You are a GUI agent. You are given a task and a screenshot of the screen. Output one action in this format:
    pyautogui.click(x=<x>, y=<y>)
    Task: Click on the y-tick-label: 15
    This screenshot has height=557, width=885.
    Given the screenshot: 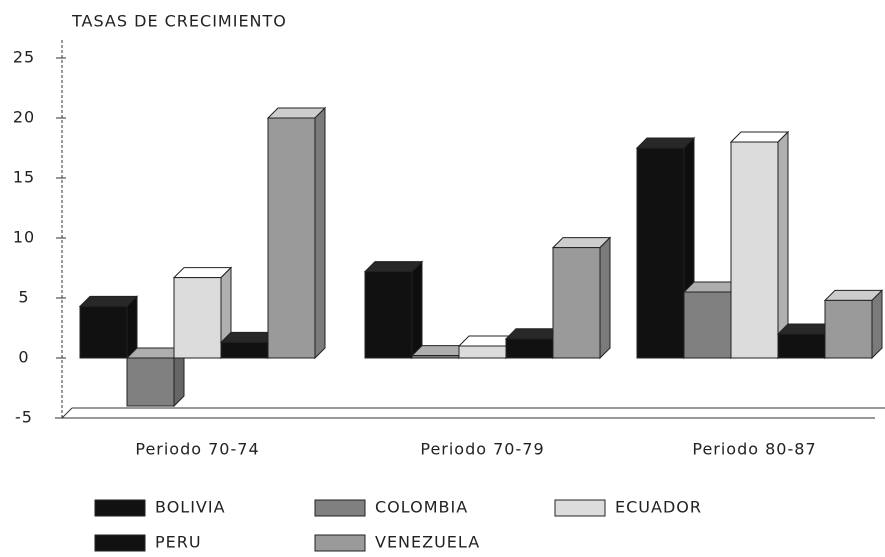 What is the action you would take?
    pyautogui.click(x=24, y=177)
    